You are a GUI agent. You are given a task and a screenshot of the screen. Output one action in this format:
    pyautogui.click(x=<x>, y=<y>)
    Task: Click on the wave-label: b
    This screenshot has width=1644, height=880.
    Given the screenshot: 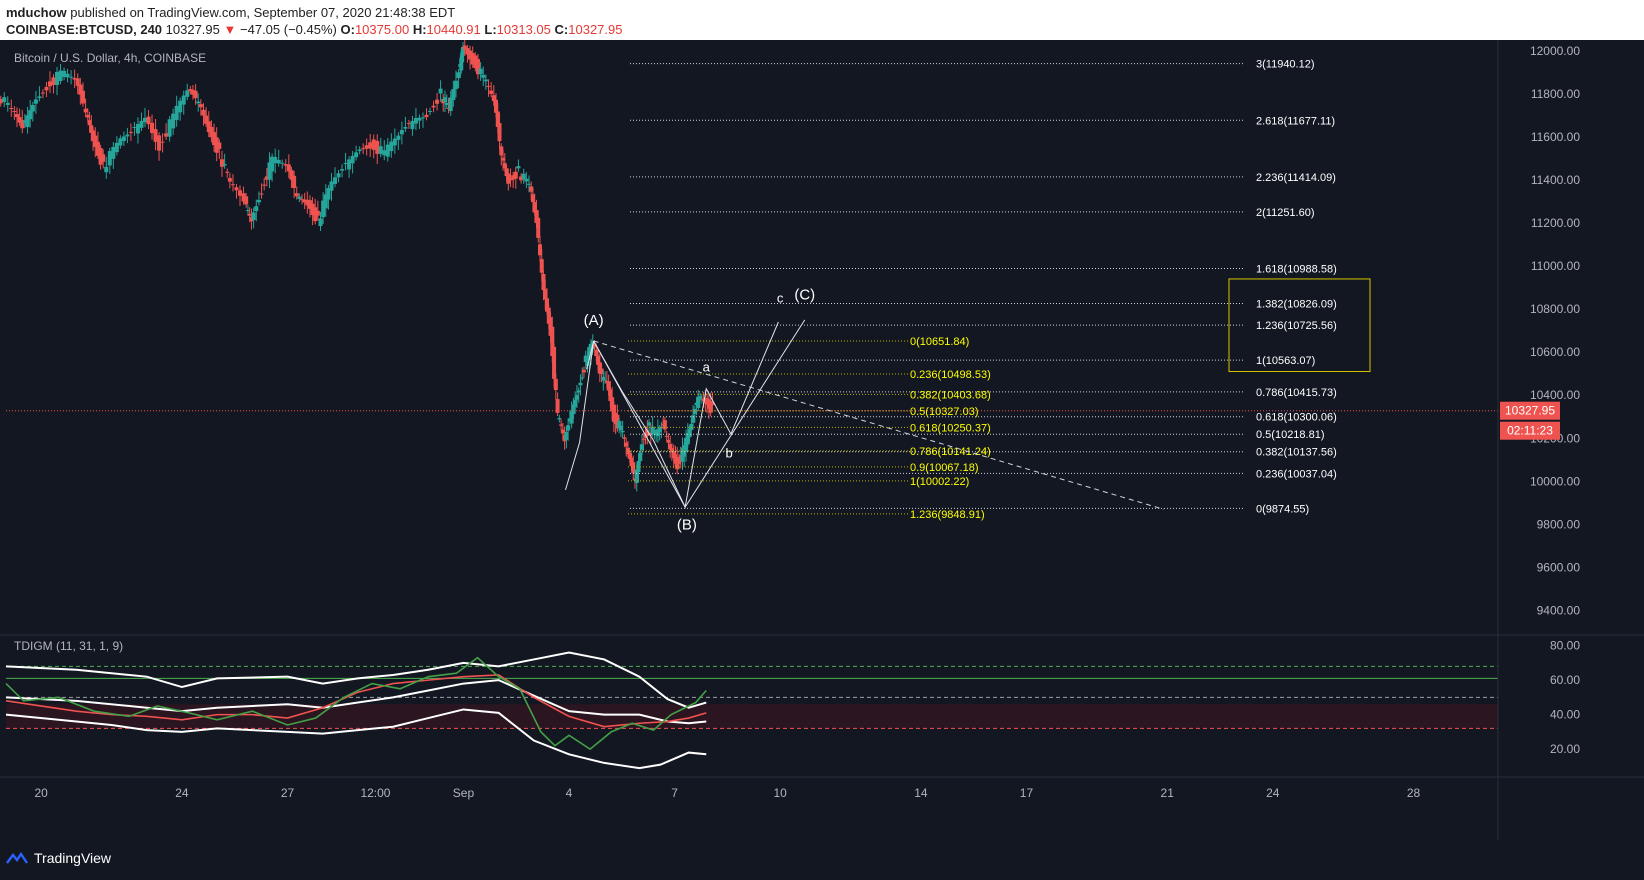 What is the action you would take?
    pyautogui.click(x=729, y=453)
    